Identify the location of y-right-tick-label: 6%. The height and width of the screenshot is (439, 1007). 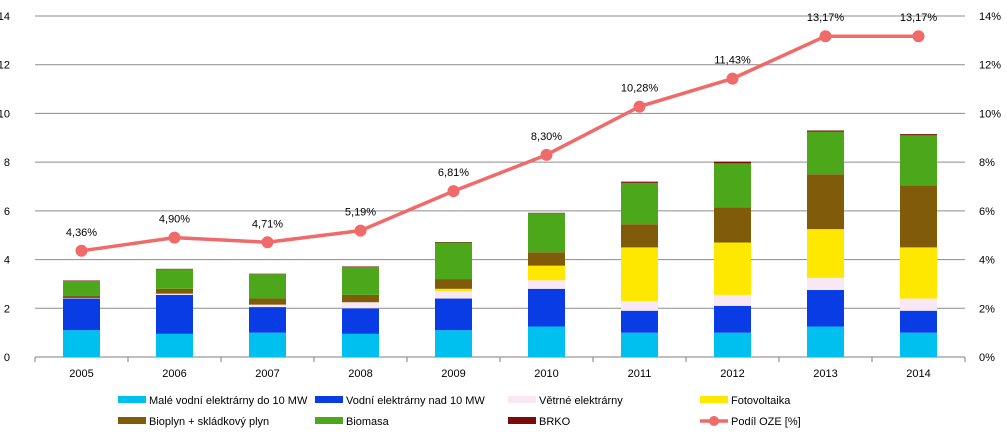
(987, 212).